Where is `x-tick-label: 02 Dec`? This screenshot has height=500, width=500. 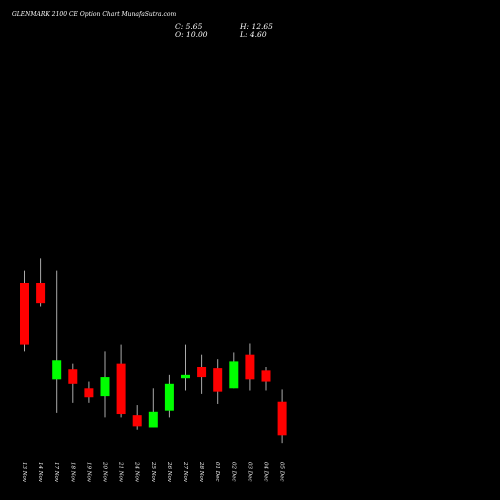
x-tick-label: 02 Dec is located at coordinates (233, 472).